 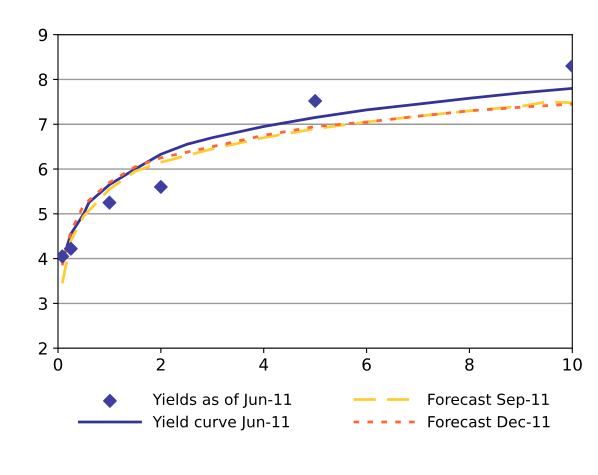 What do you see at coordinates (43, 169) in the screenshot?
I see `y-tick-label: 6` at bounding box center [43, 169].